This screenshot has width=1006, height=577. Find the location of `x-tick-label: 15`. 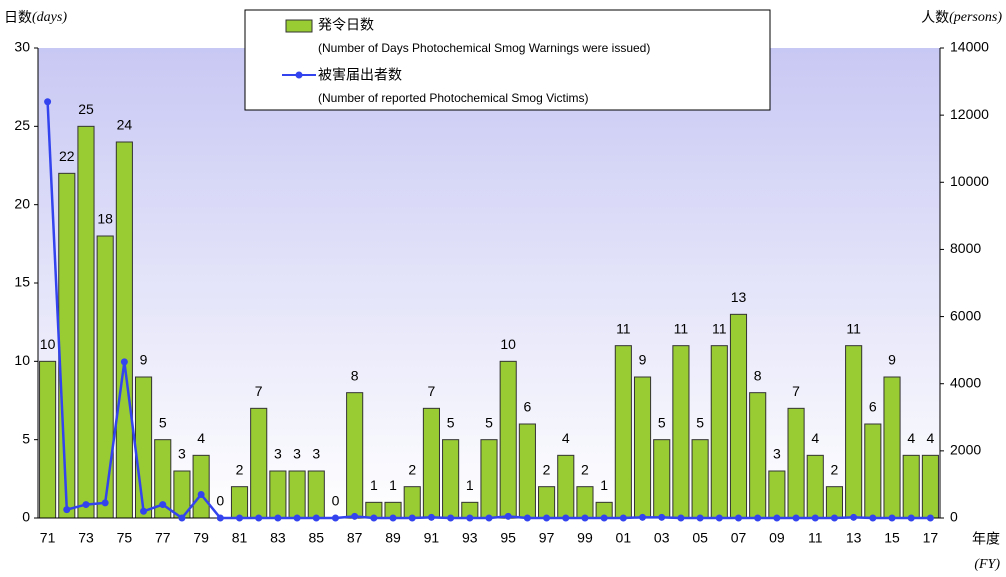

x-tick-label: 15 is located at coordinates (892, 538).